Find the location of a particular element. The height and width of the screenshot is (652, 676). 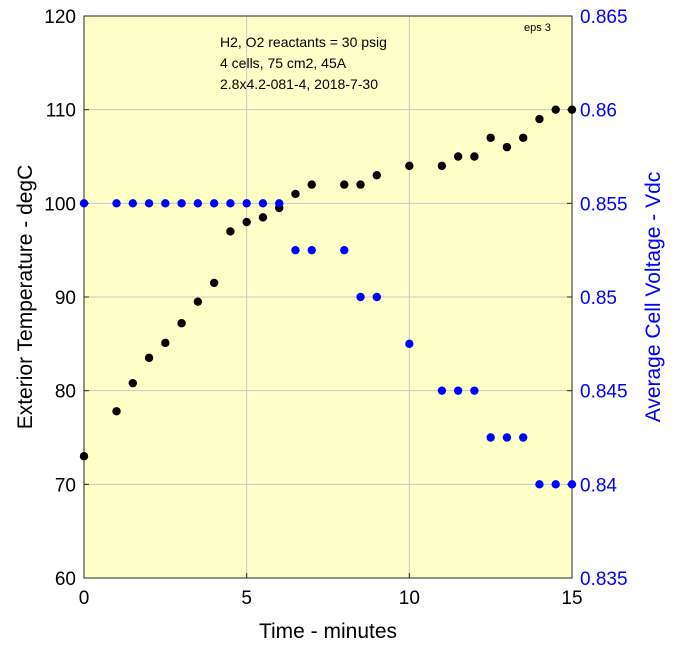

y-left-tick-label: 70 is located at coordinates (65, 485).